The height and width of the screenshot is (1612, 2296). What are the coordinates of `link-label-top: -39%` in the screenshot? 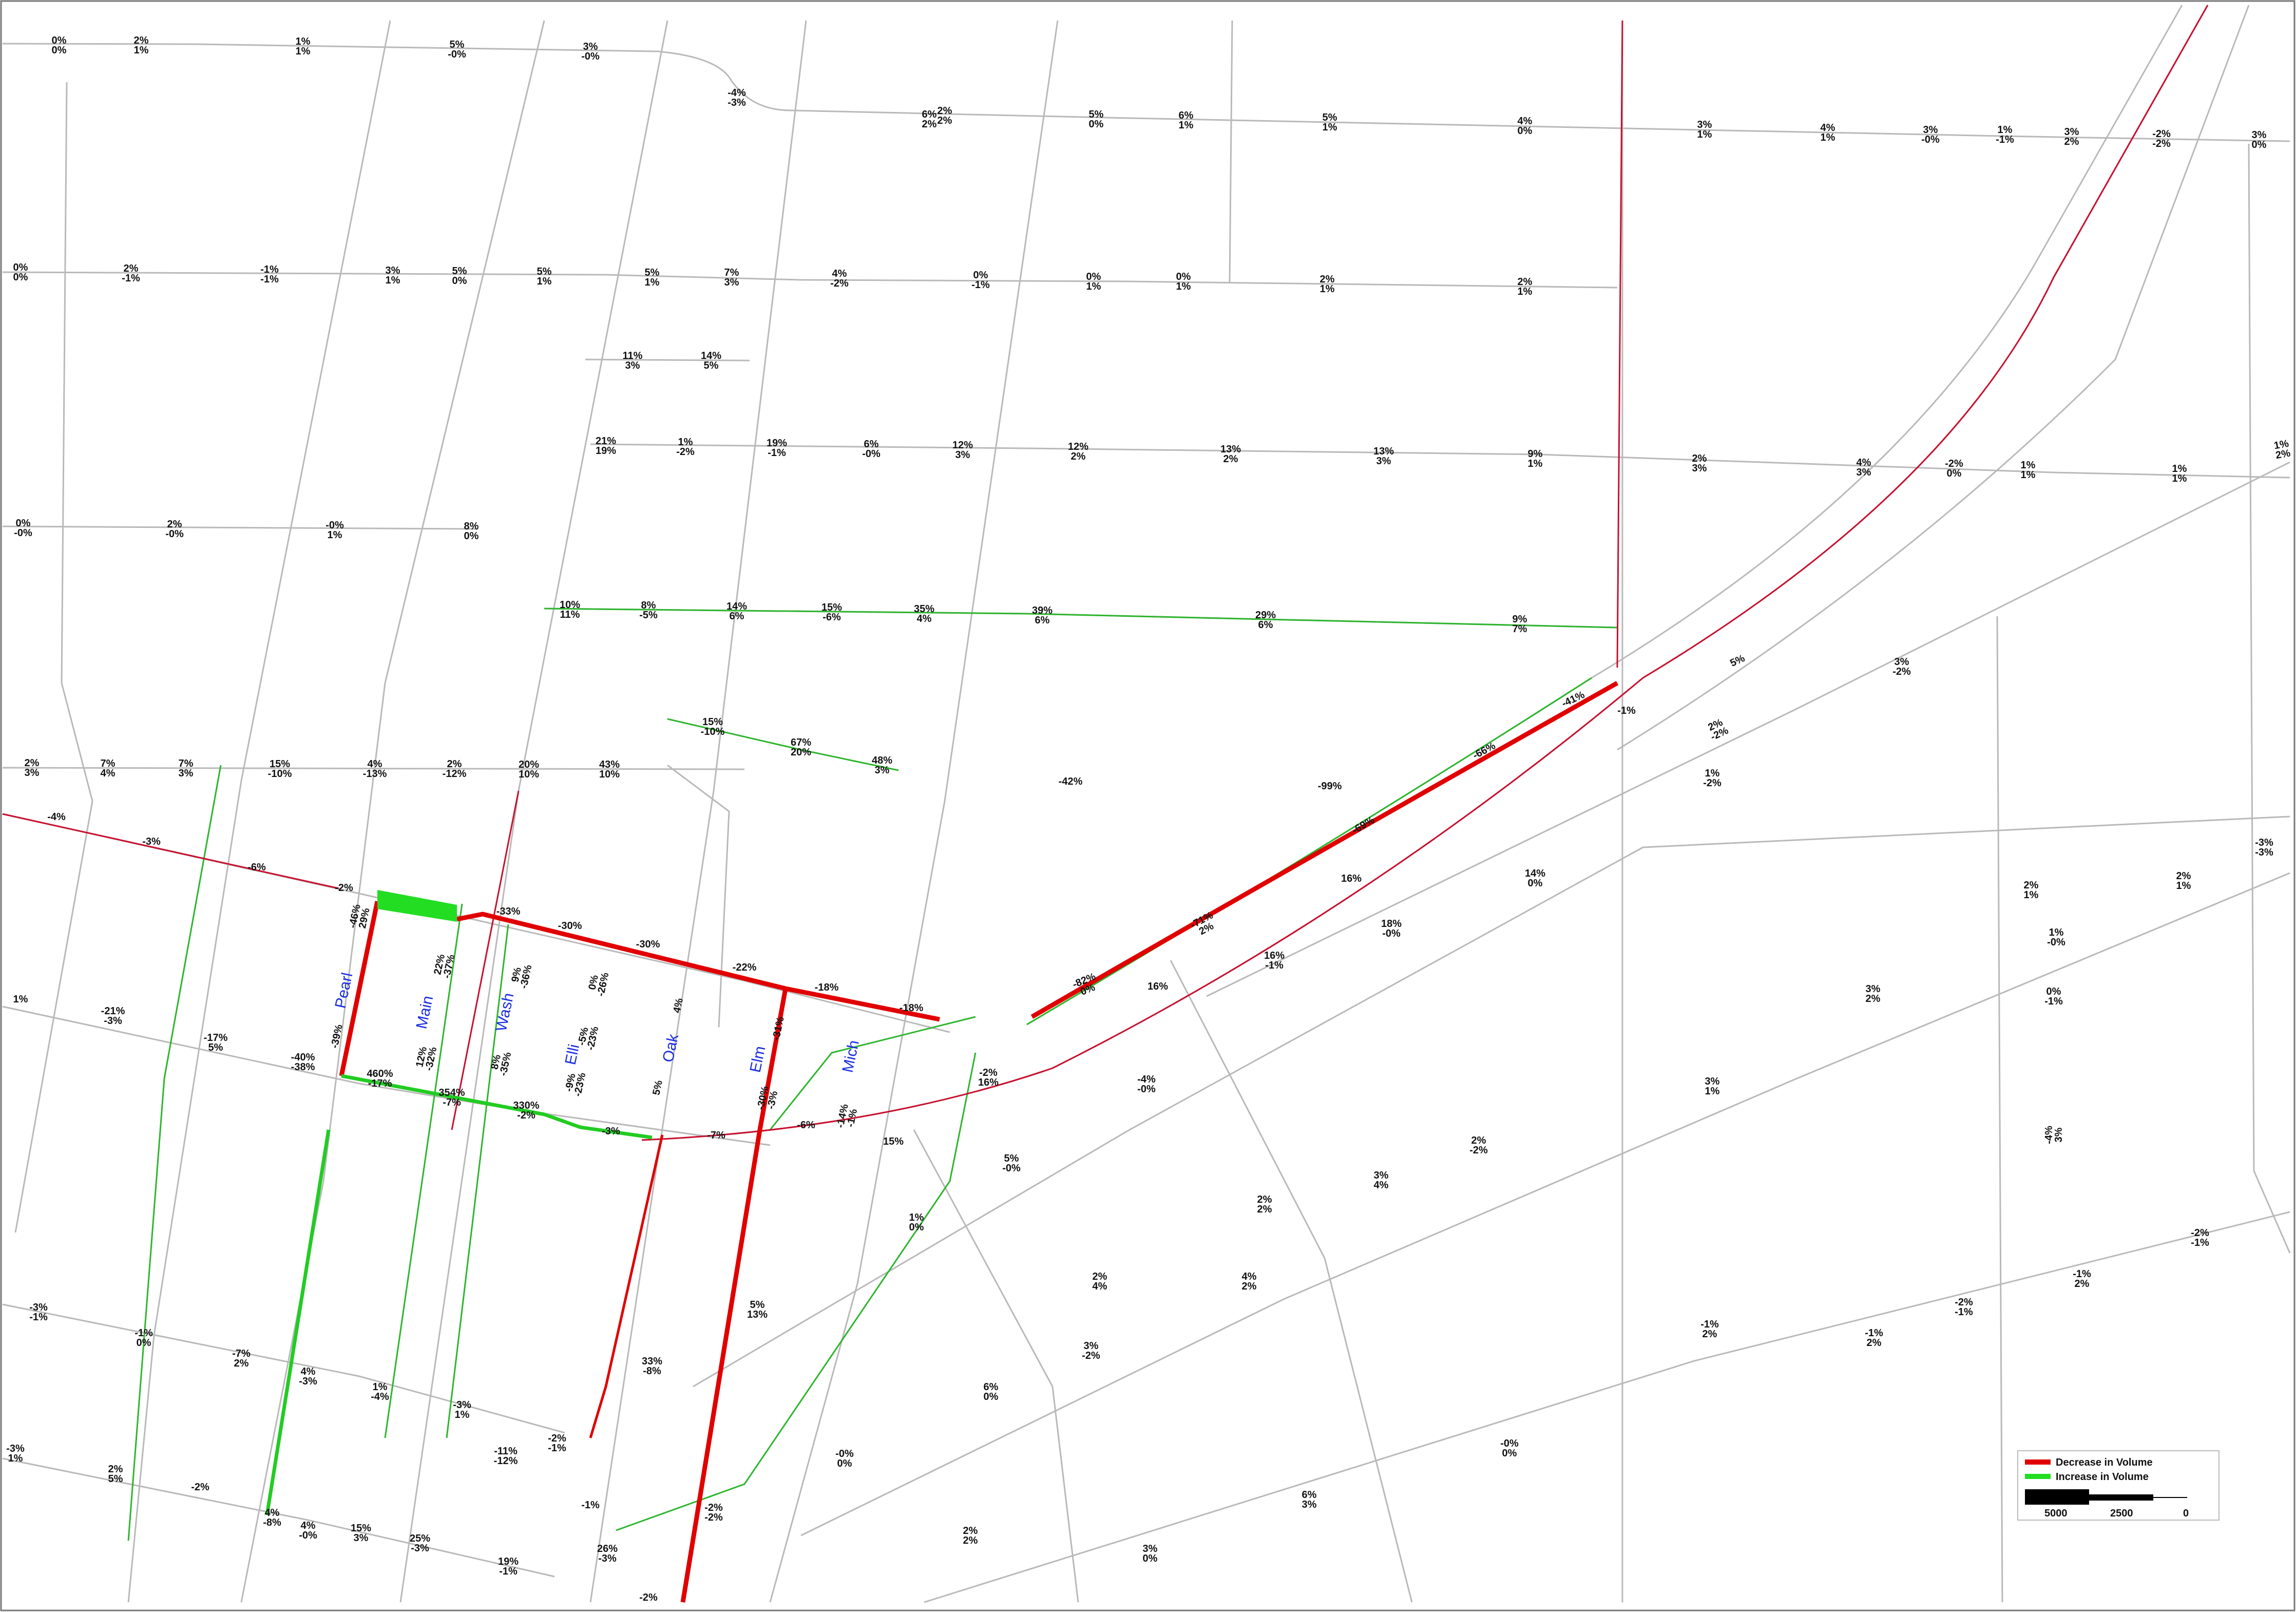 It's located at (337, 1036).